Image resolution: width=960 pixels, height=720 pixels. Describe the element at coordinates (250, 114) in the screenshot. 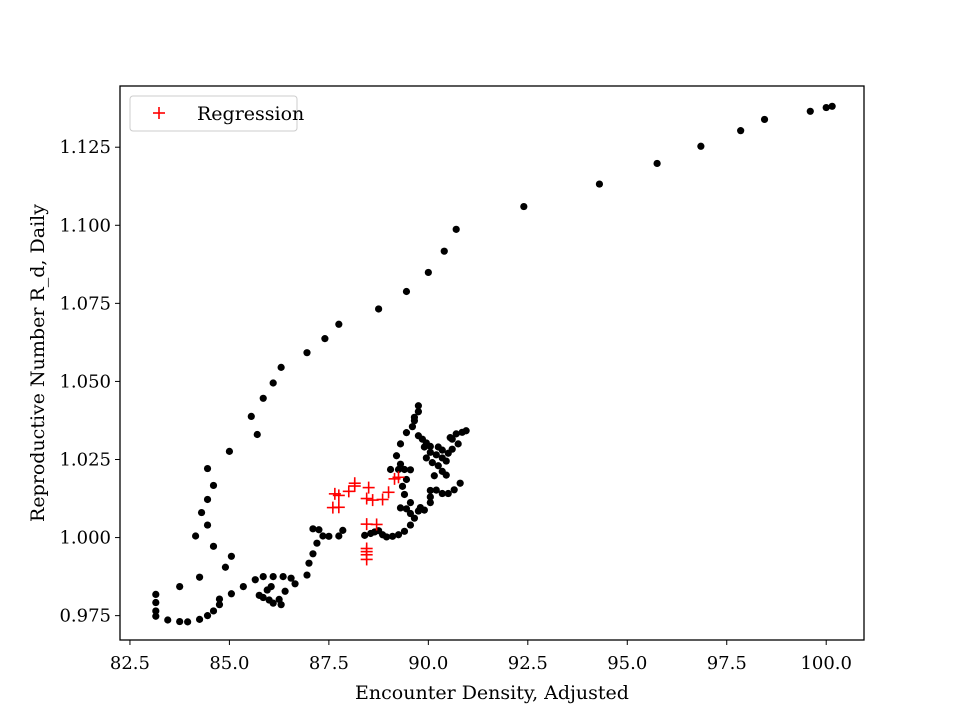

I see `legend-label-regression: Regression` at that location.